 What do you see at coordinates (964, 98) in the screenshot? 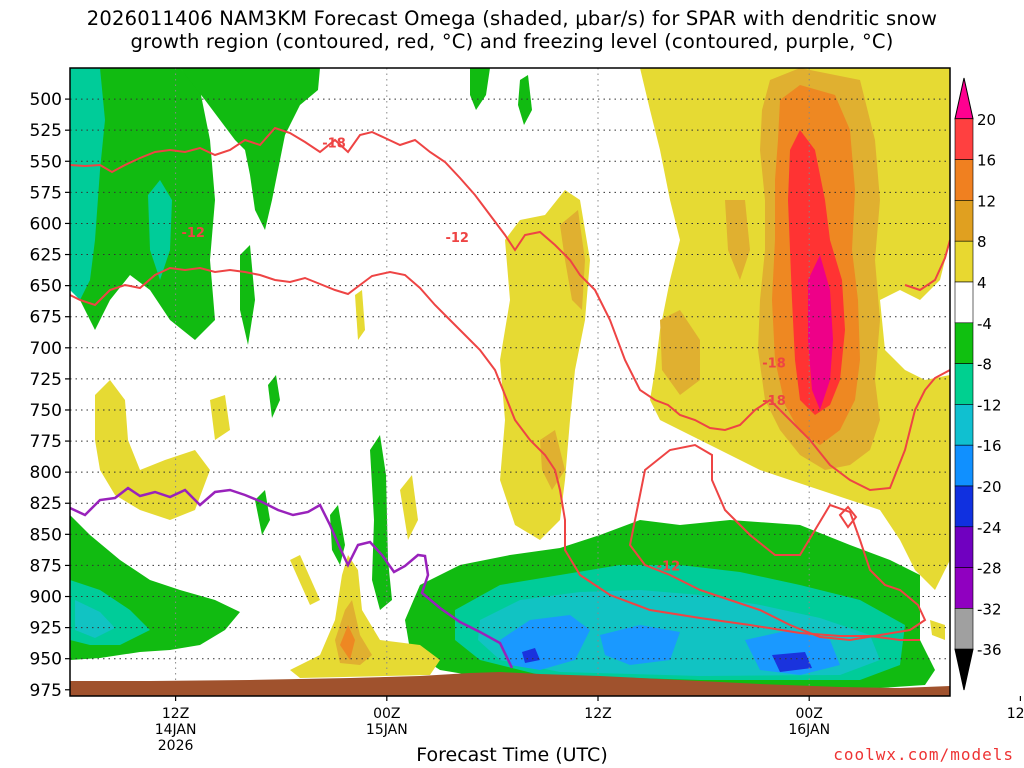
I see `colorbar-cap-top` at bounding box center [964, 98].